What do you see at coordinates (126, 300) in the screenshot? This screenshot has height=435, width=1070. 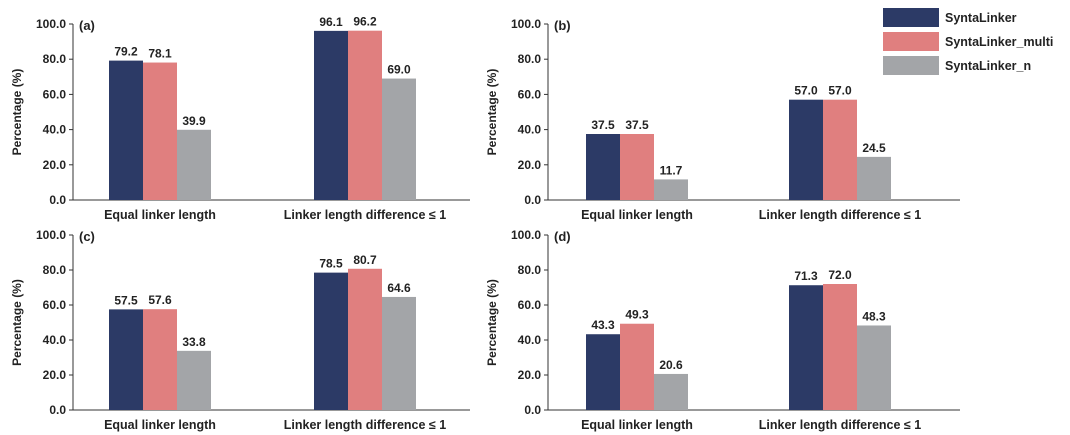 I see `data-label: 57.5` at bounding box center [126, 300].